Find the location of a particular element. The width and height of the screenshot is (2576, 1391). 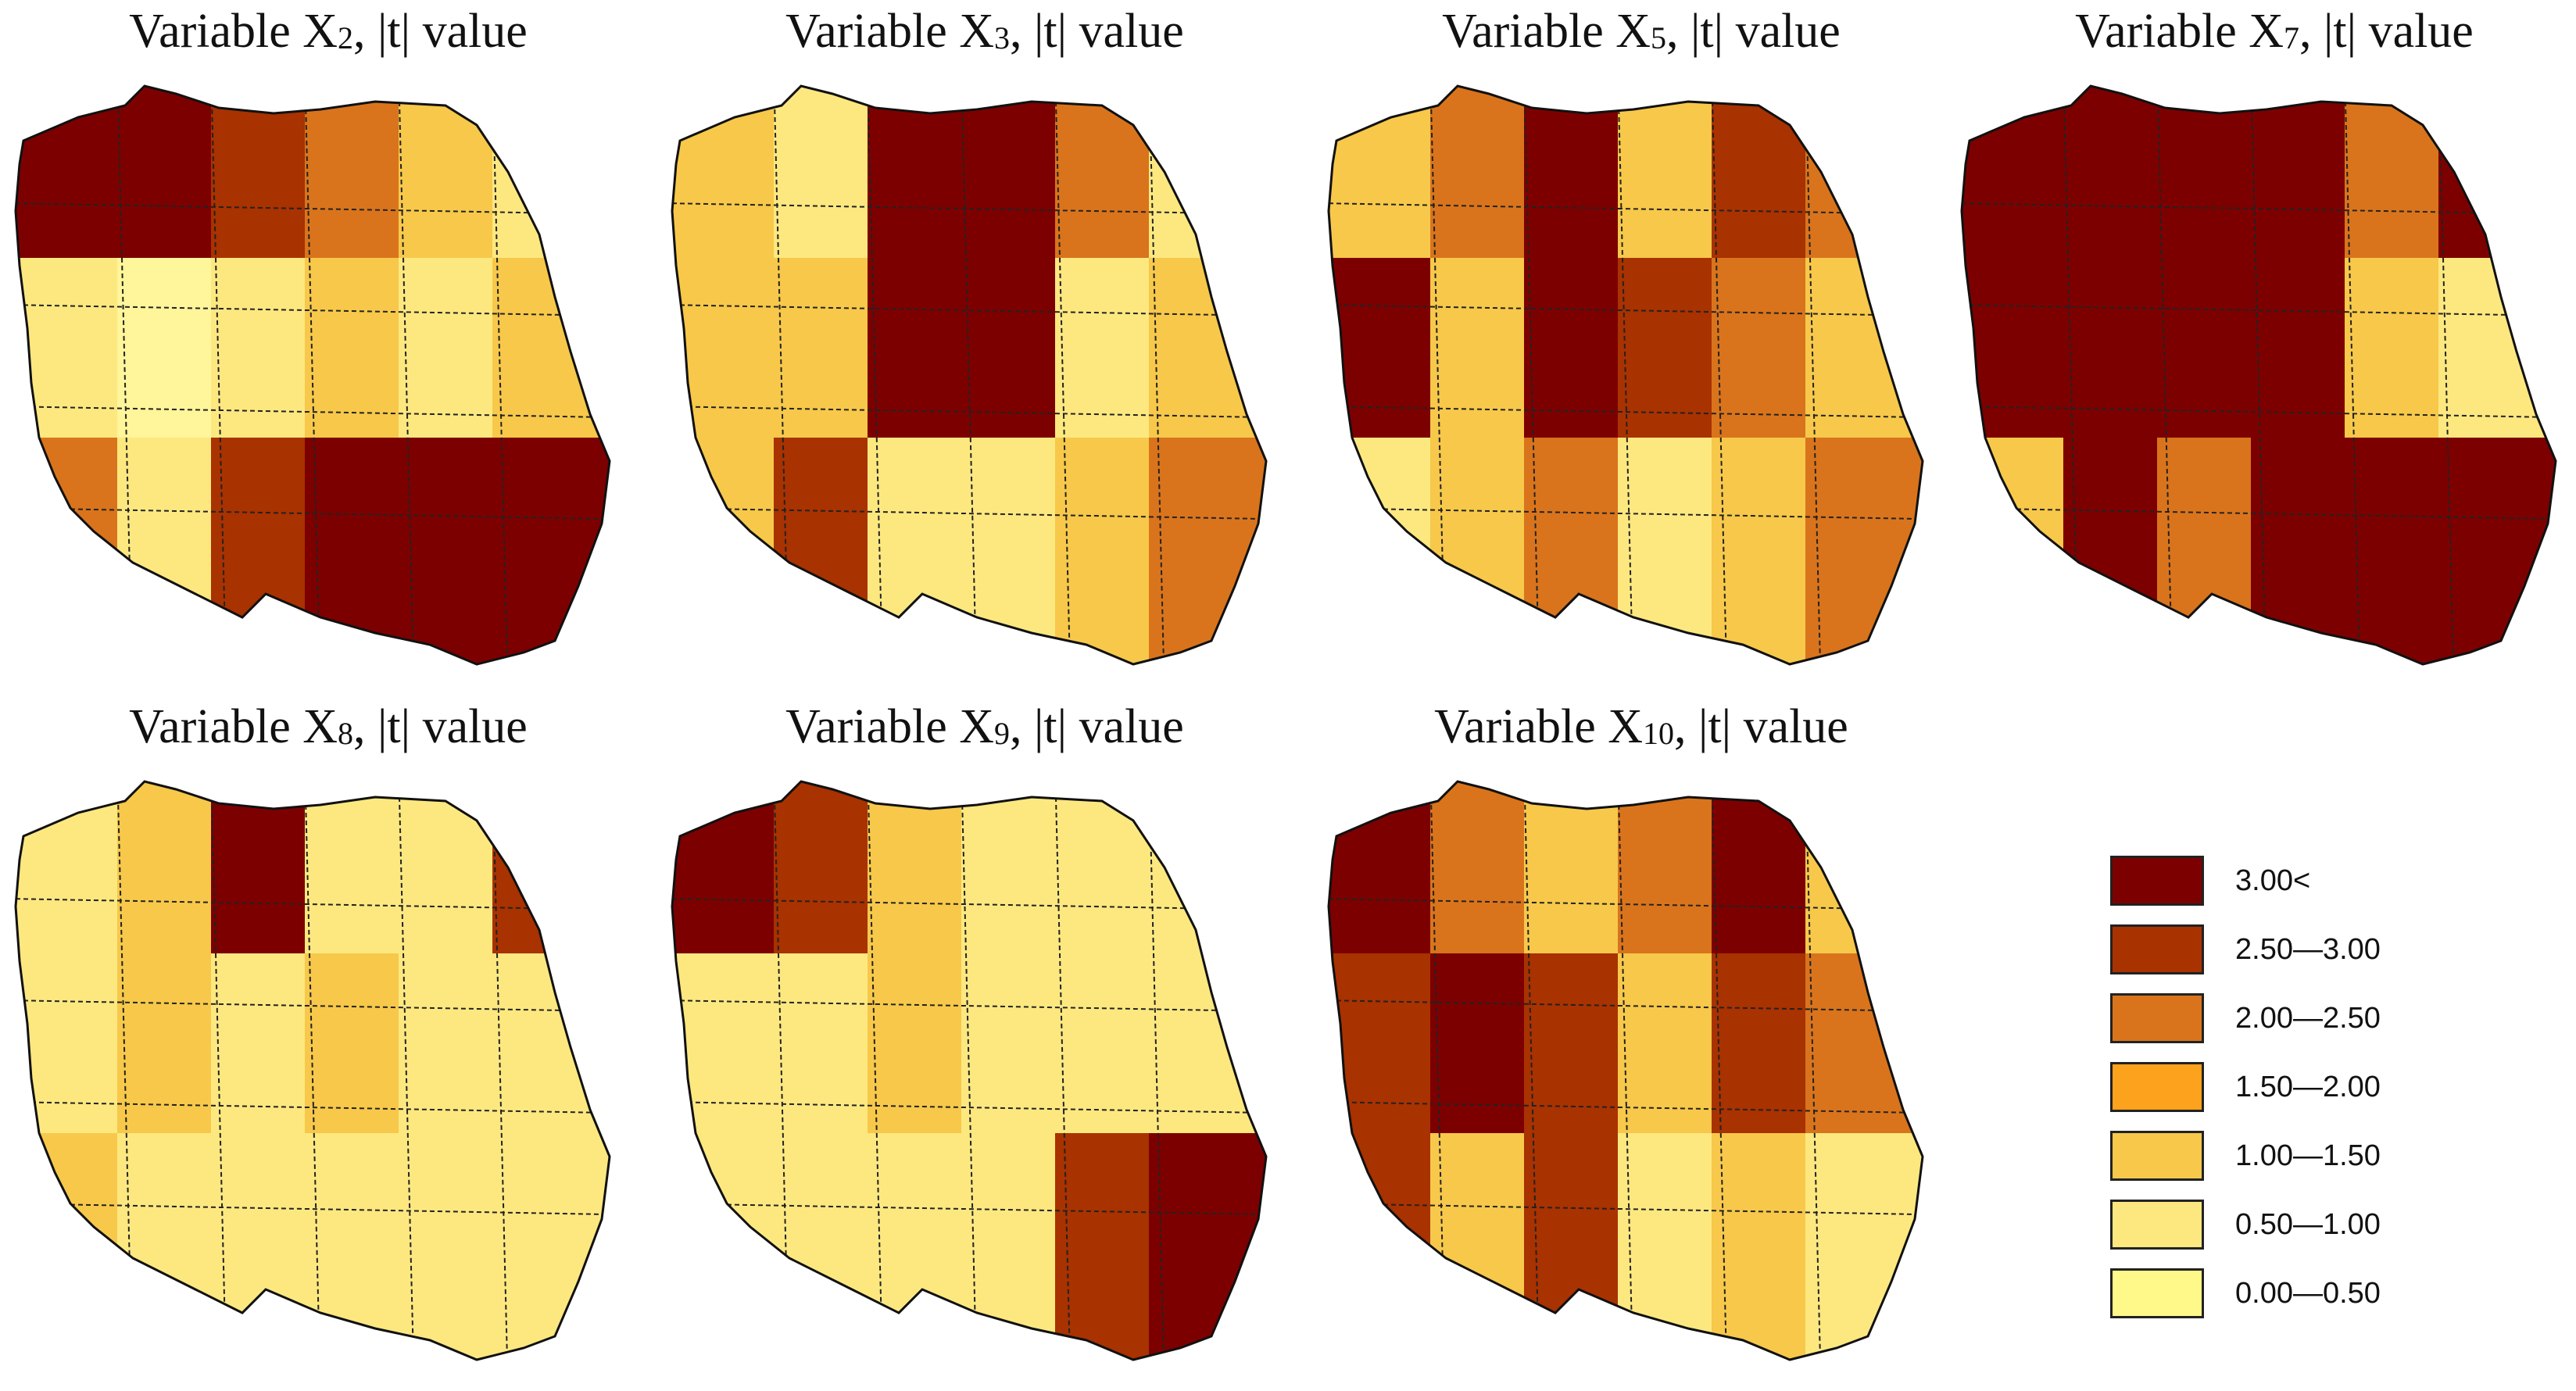

legend-label: 3.00< is located at coordinates (2273, 880).